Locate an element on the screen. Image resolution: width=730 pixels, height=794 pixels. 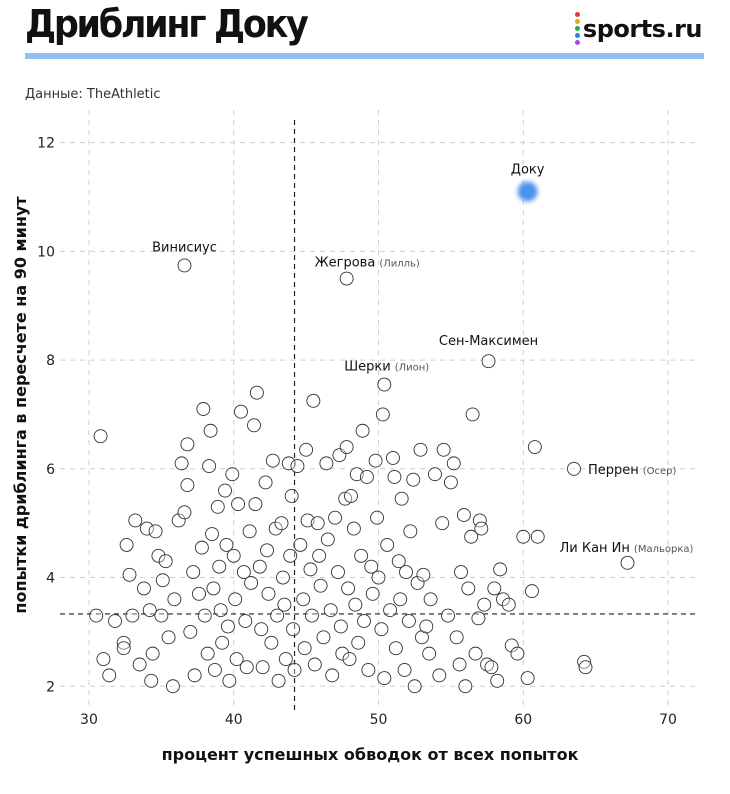
player-name: Сен-Максимен is located at coordinates (488, 341).